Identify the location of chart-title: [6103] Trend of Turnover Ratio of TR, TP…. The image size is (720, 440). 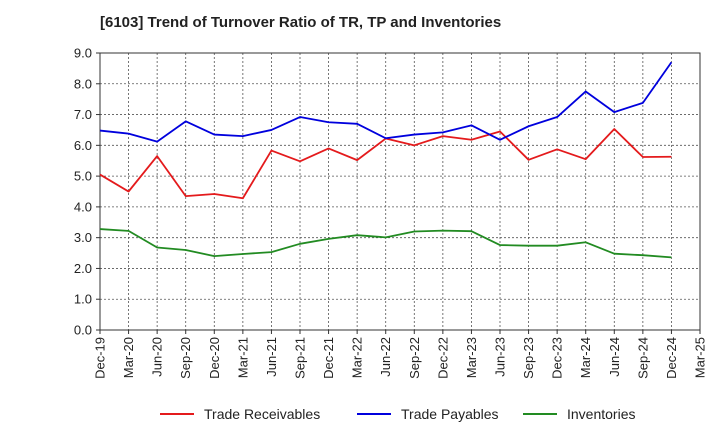
(301, 22).